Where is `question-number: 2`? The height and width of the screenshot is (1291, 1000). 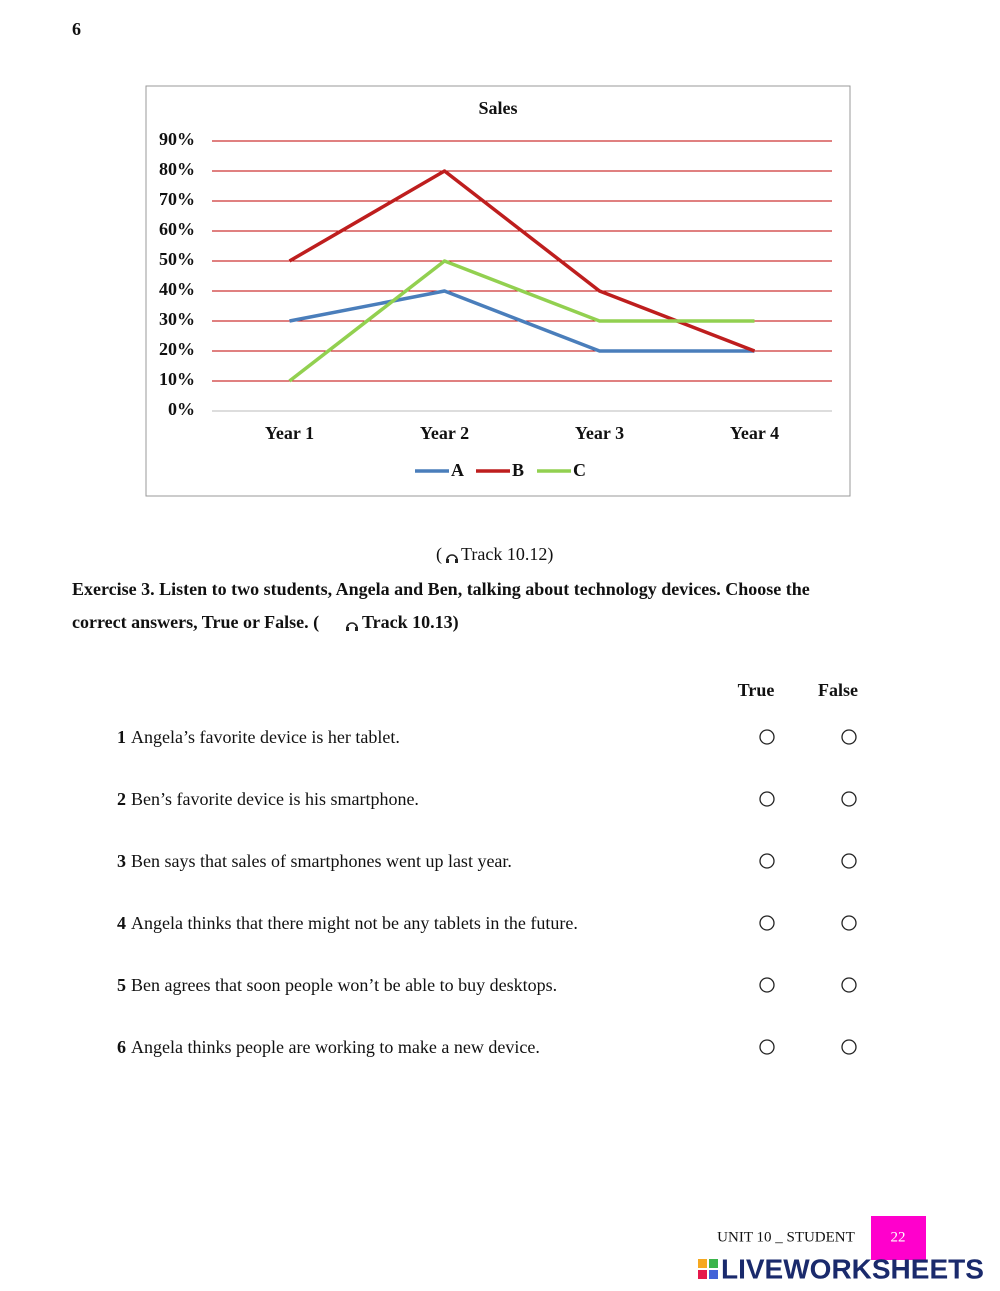 question-number: 2 is located at coordinates (121, 799).